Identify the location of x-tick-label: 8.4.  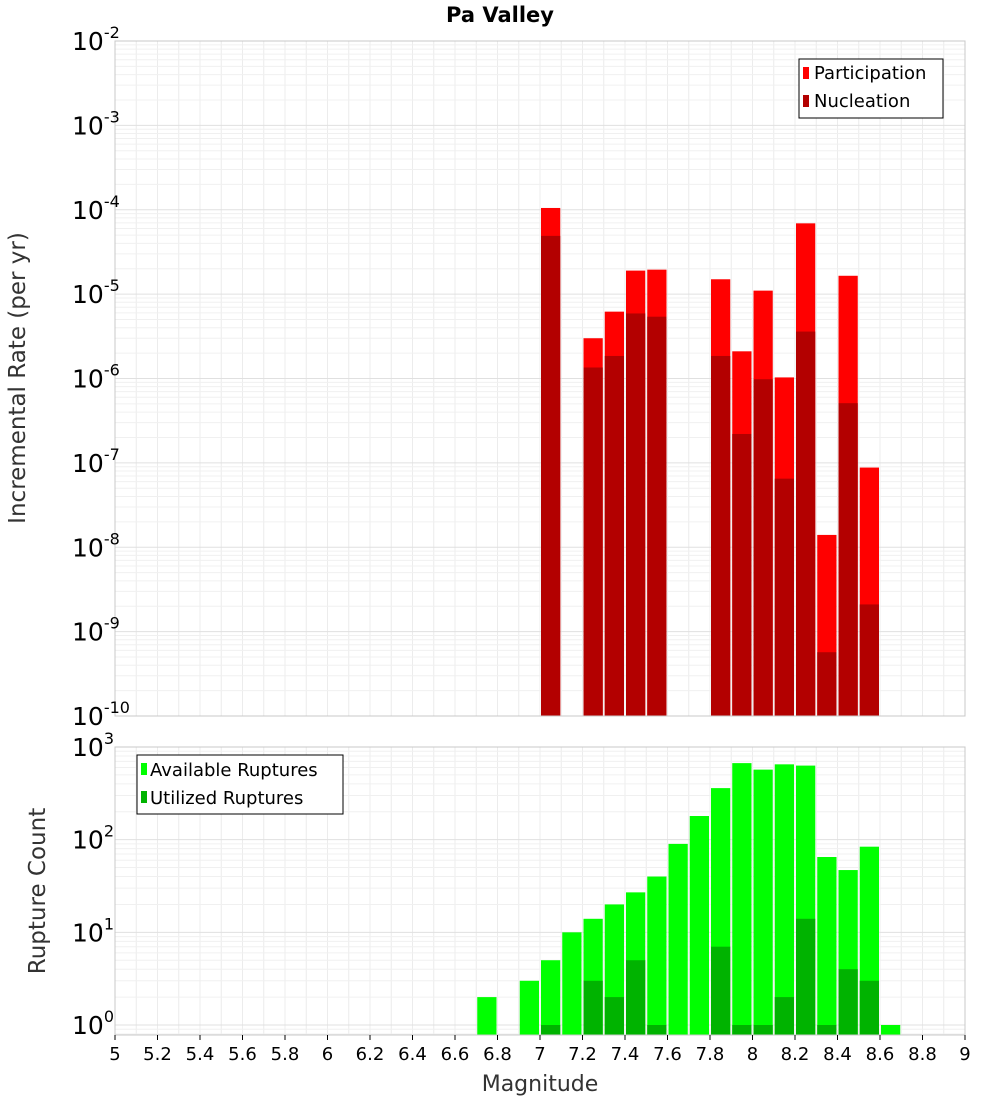
(837, 1054).